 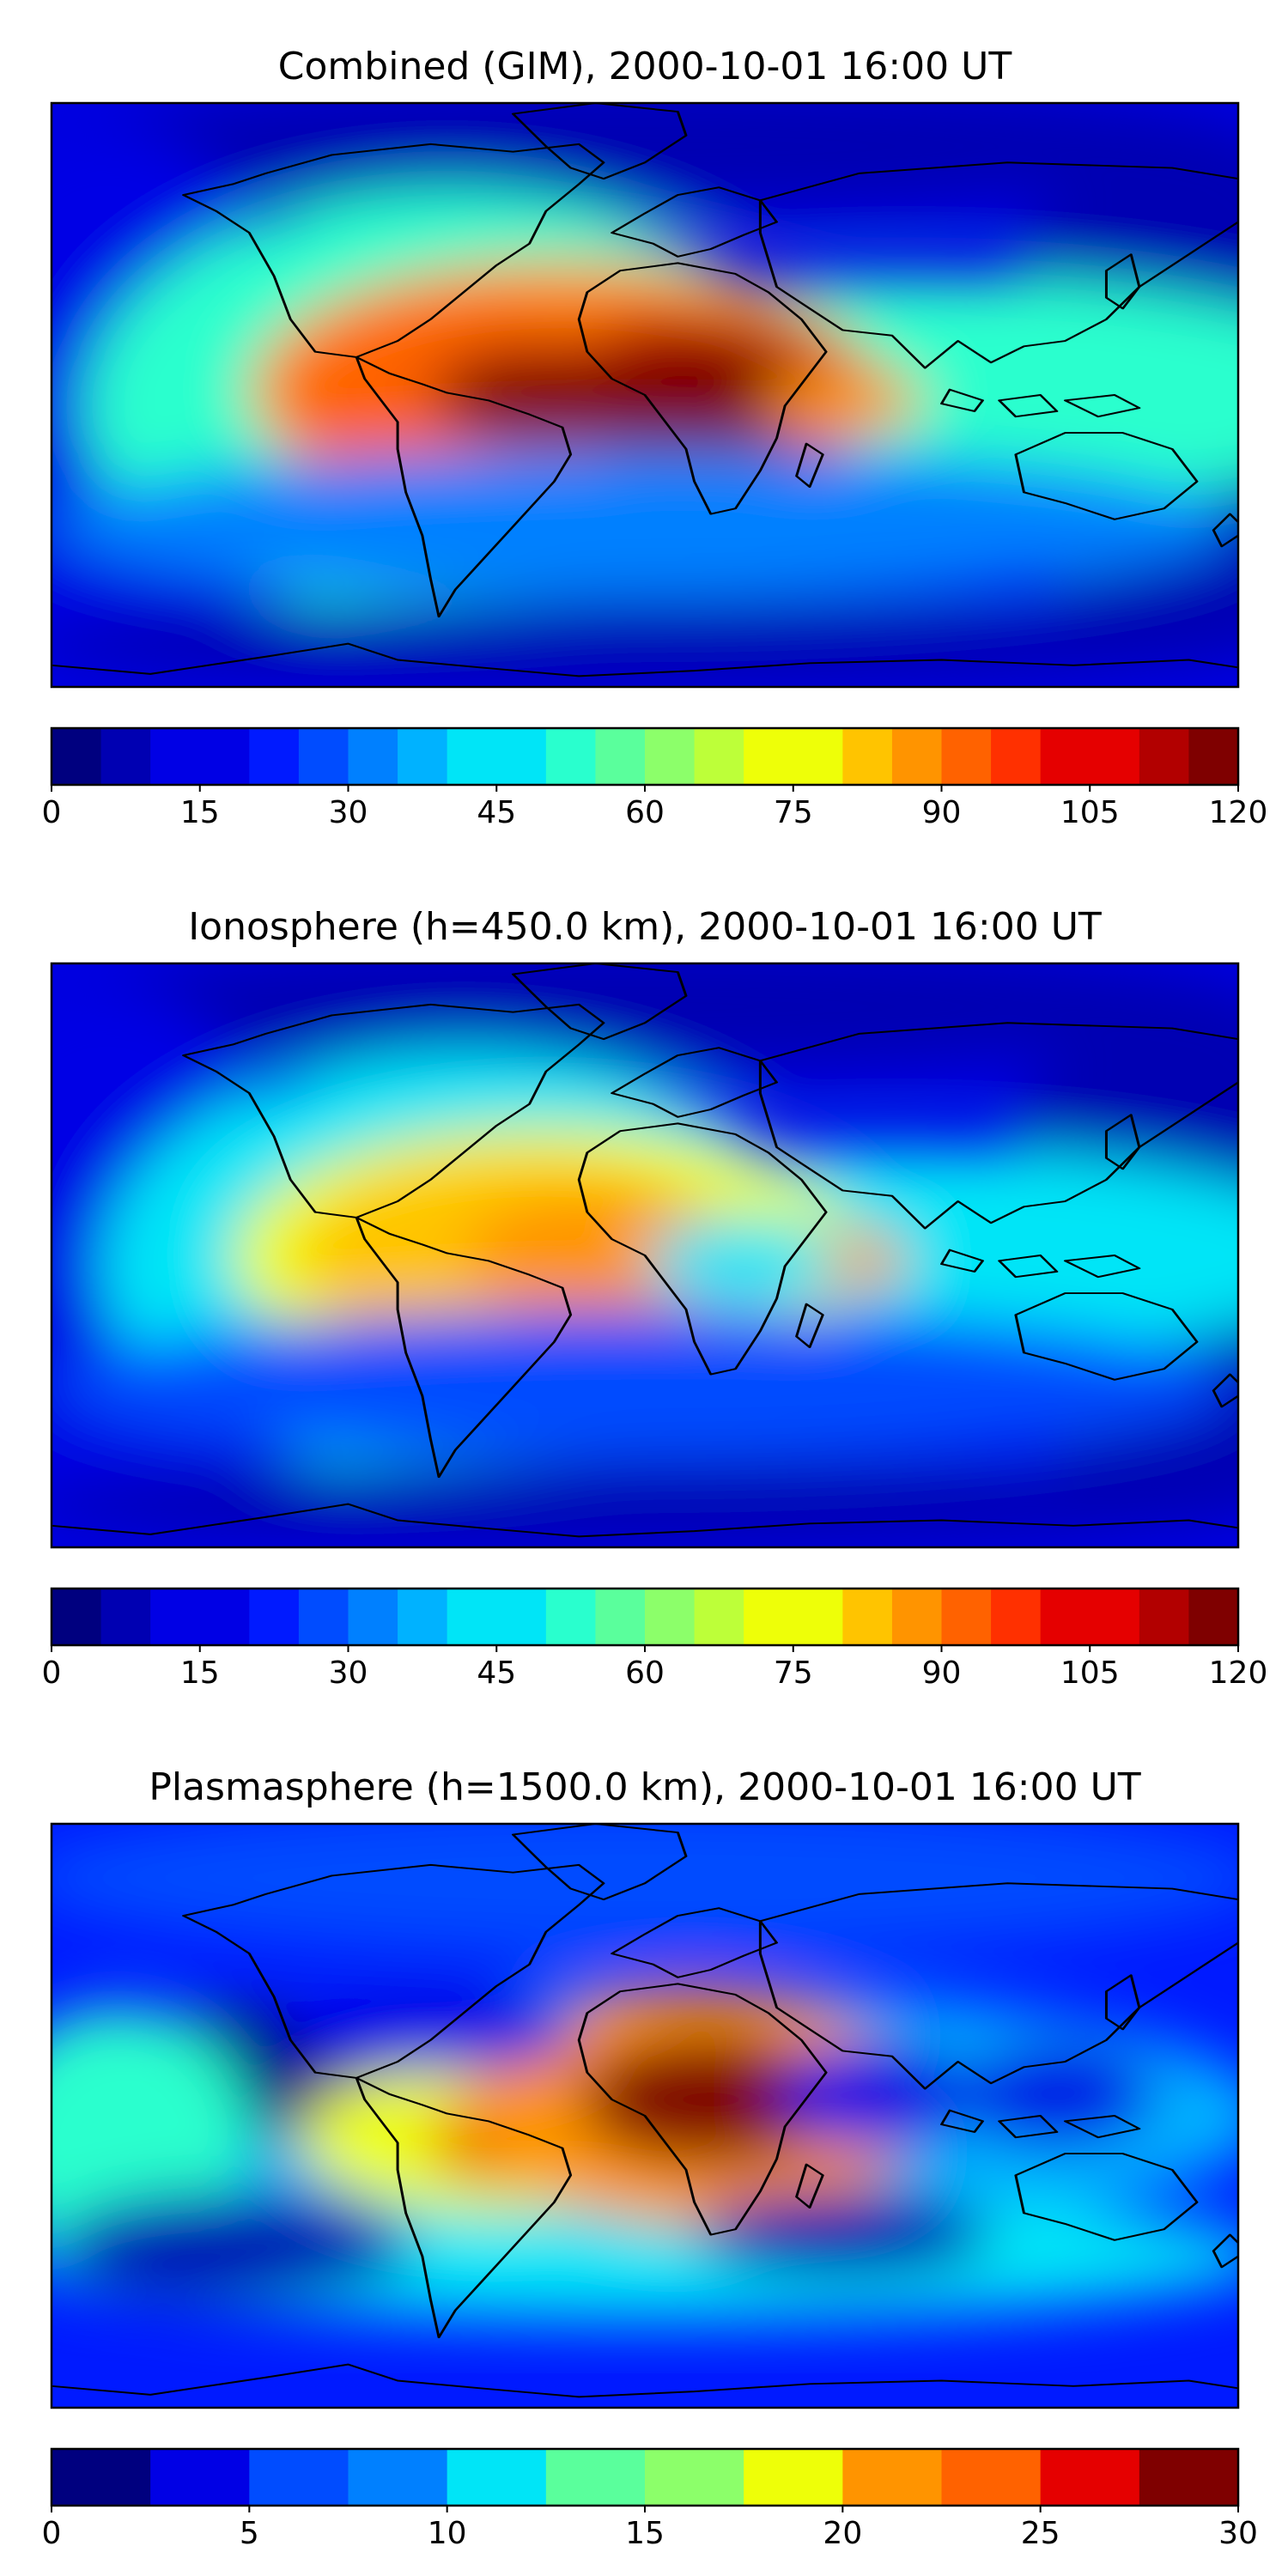 I want to click on colorbar-0: 0 15 30 45 60 75 90 105 120, so click(x=655, y=778).